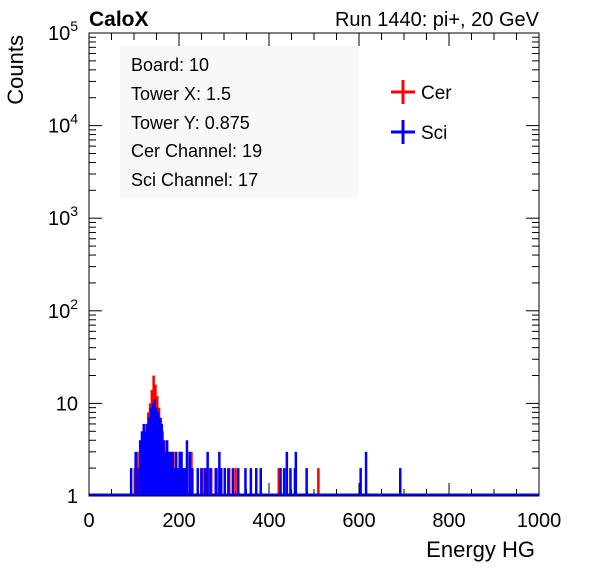 Image resolution: width=596 pixels, height=572 pixels. I want to click on x-tick-label: 200, so click(178, 521).